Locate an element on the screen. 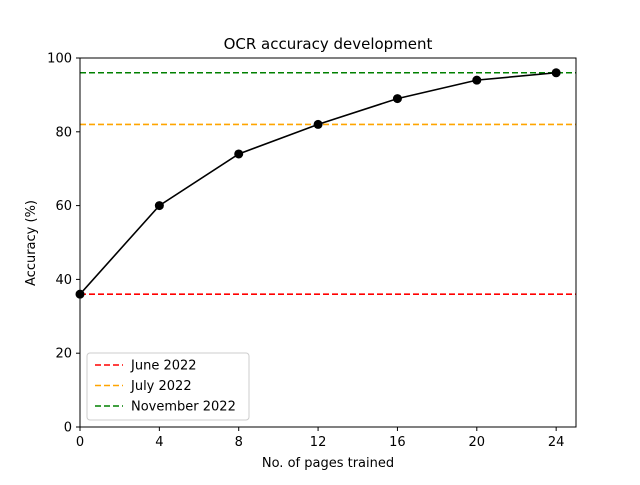 The image size is (640, 485). y-tick-label: 20 is located at coordinates (63, 354).